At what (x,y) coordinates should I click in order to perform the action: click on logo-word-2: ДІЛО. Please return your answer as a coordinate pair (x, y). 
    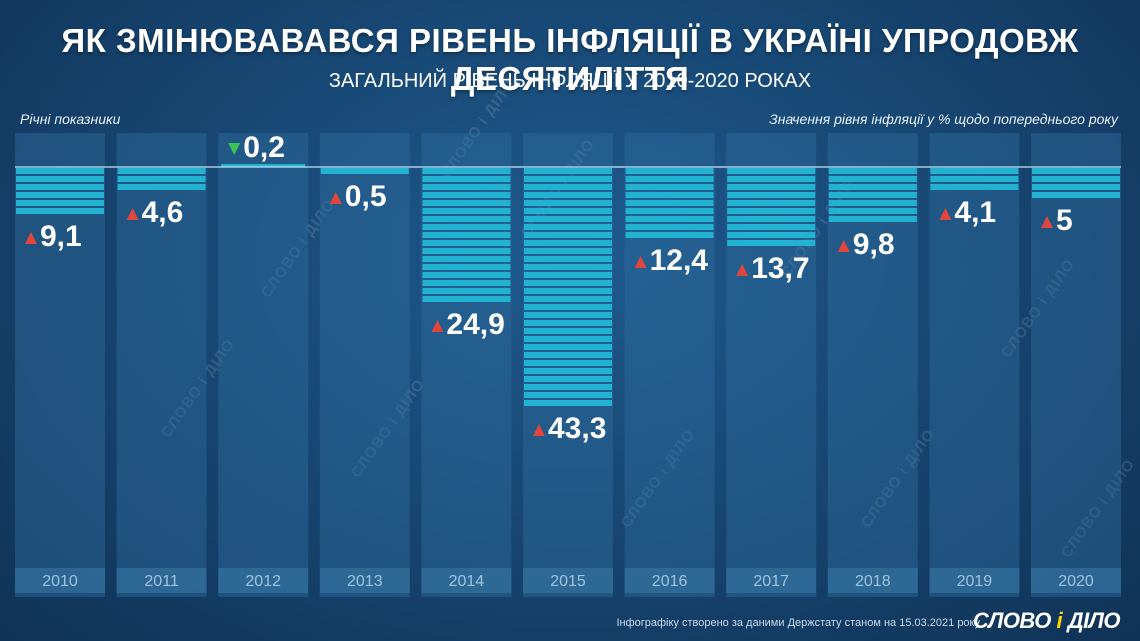
    Looking at the image, I should click on (1094, 620).